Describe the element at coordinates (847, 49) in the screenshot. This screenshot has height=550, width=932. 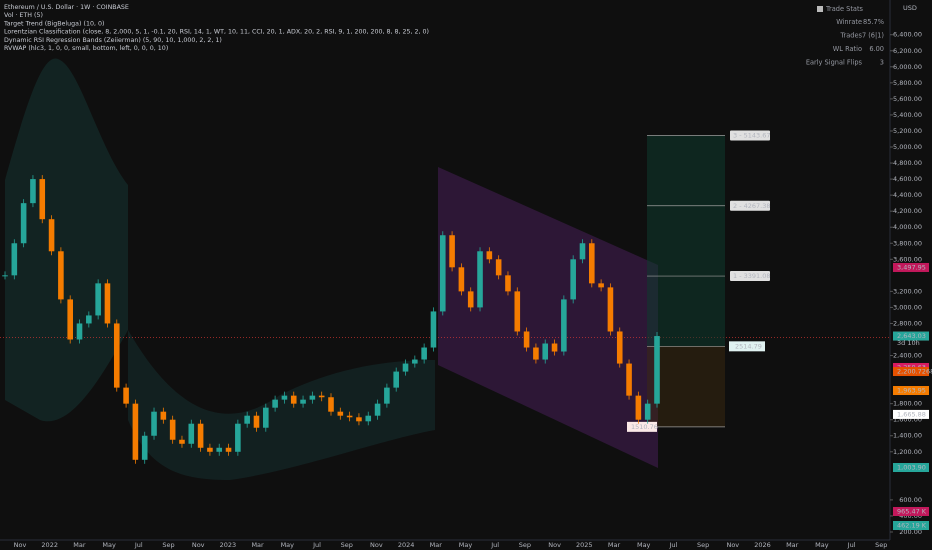
I see `stat-label: WL Ratio` at that location.